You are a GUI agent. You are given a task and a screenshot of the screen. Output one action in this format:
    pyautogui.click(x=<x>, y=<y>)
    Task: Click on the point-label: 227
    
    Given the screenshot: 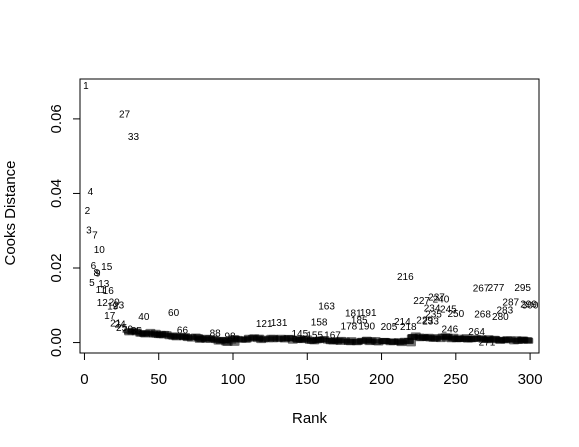 What is the action you would take?
    pyautogui.click(x=421, y=301)
    